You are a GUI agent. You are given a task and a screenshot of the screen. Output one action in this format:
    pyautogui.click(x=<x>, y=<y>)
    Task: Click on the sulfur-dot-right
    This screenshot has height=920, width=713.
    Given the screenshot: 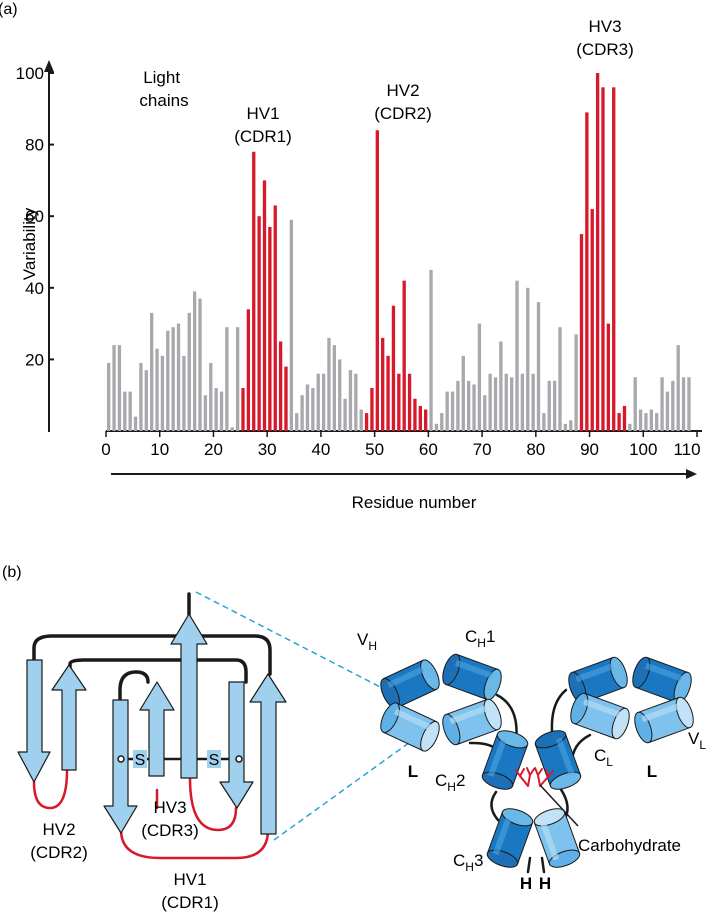 What is the action you would take?
    pyautogui.click(x=239, y=759)
    